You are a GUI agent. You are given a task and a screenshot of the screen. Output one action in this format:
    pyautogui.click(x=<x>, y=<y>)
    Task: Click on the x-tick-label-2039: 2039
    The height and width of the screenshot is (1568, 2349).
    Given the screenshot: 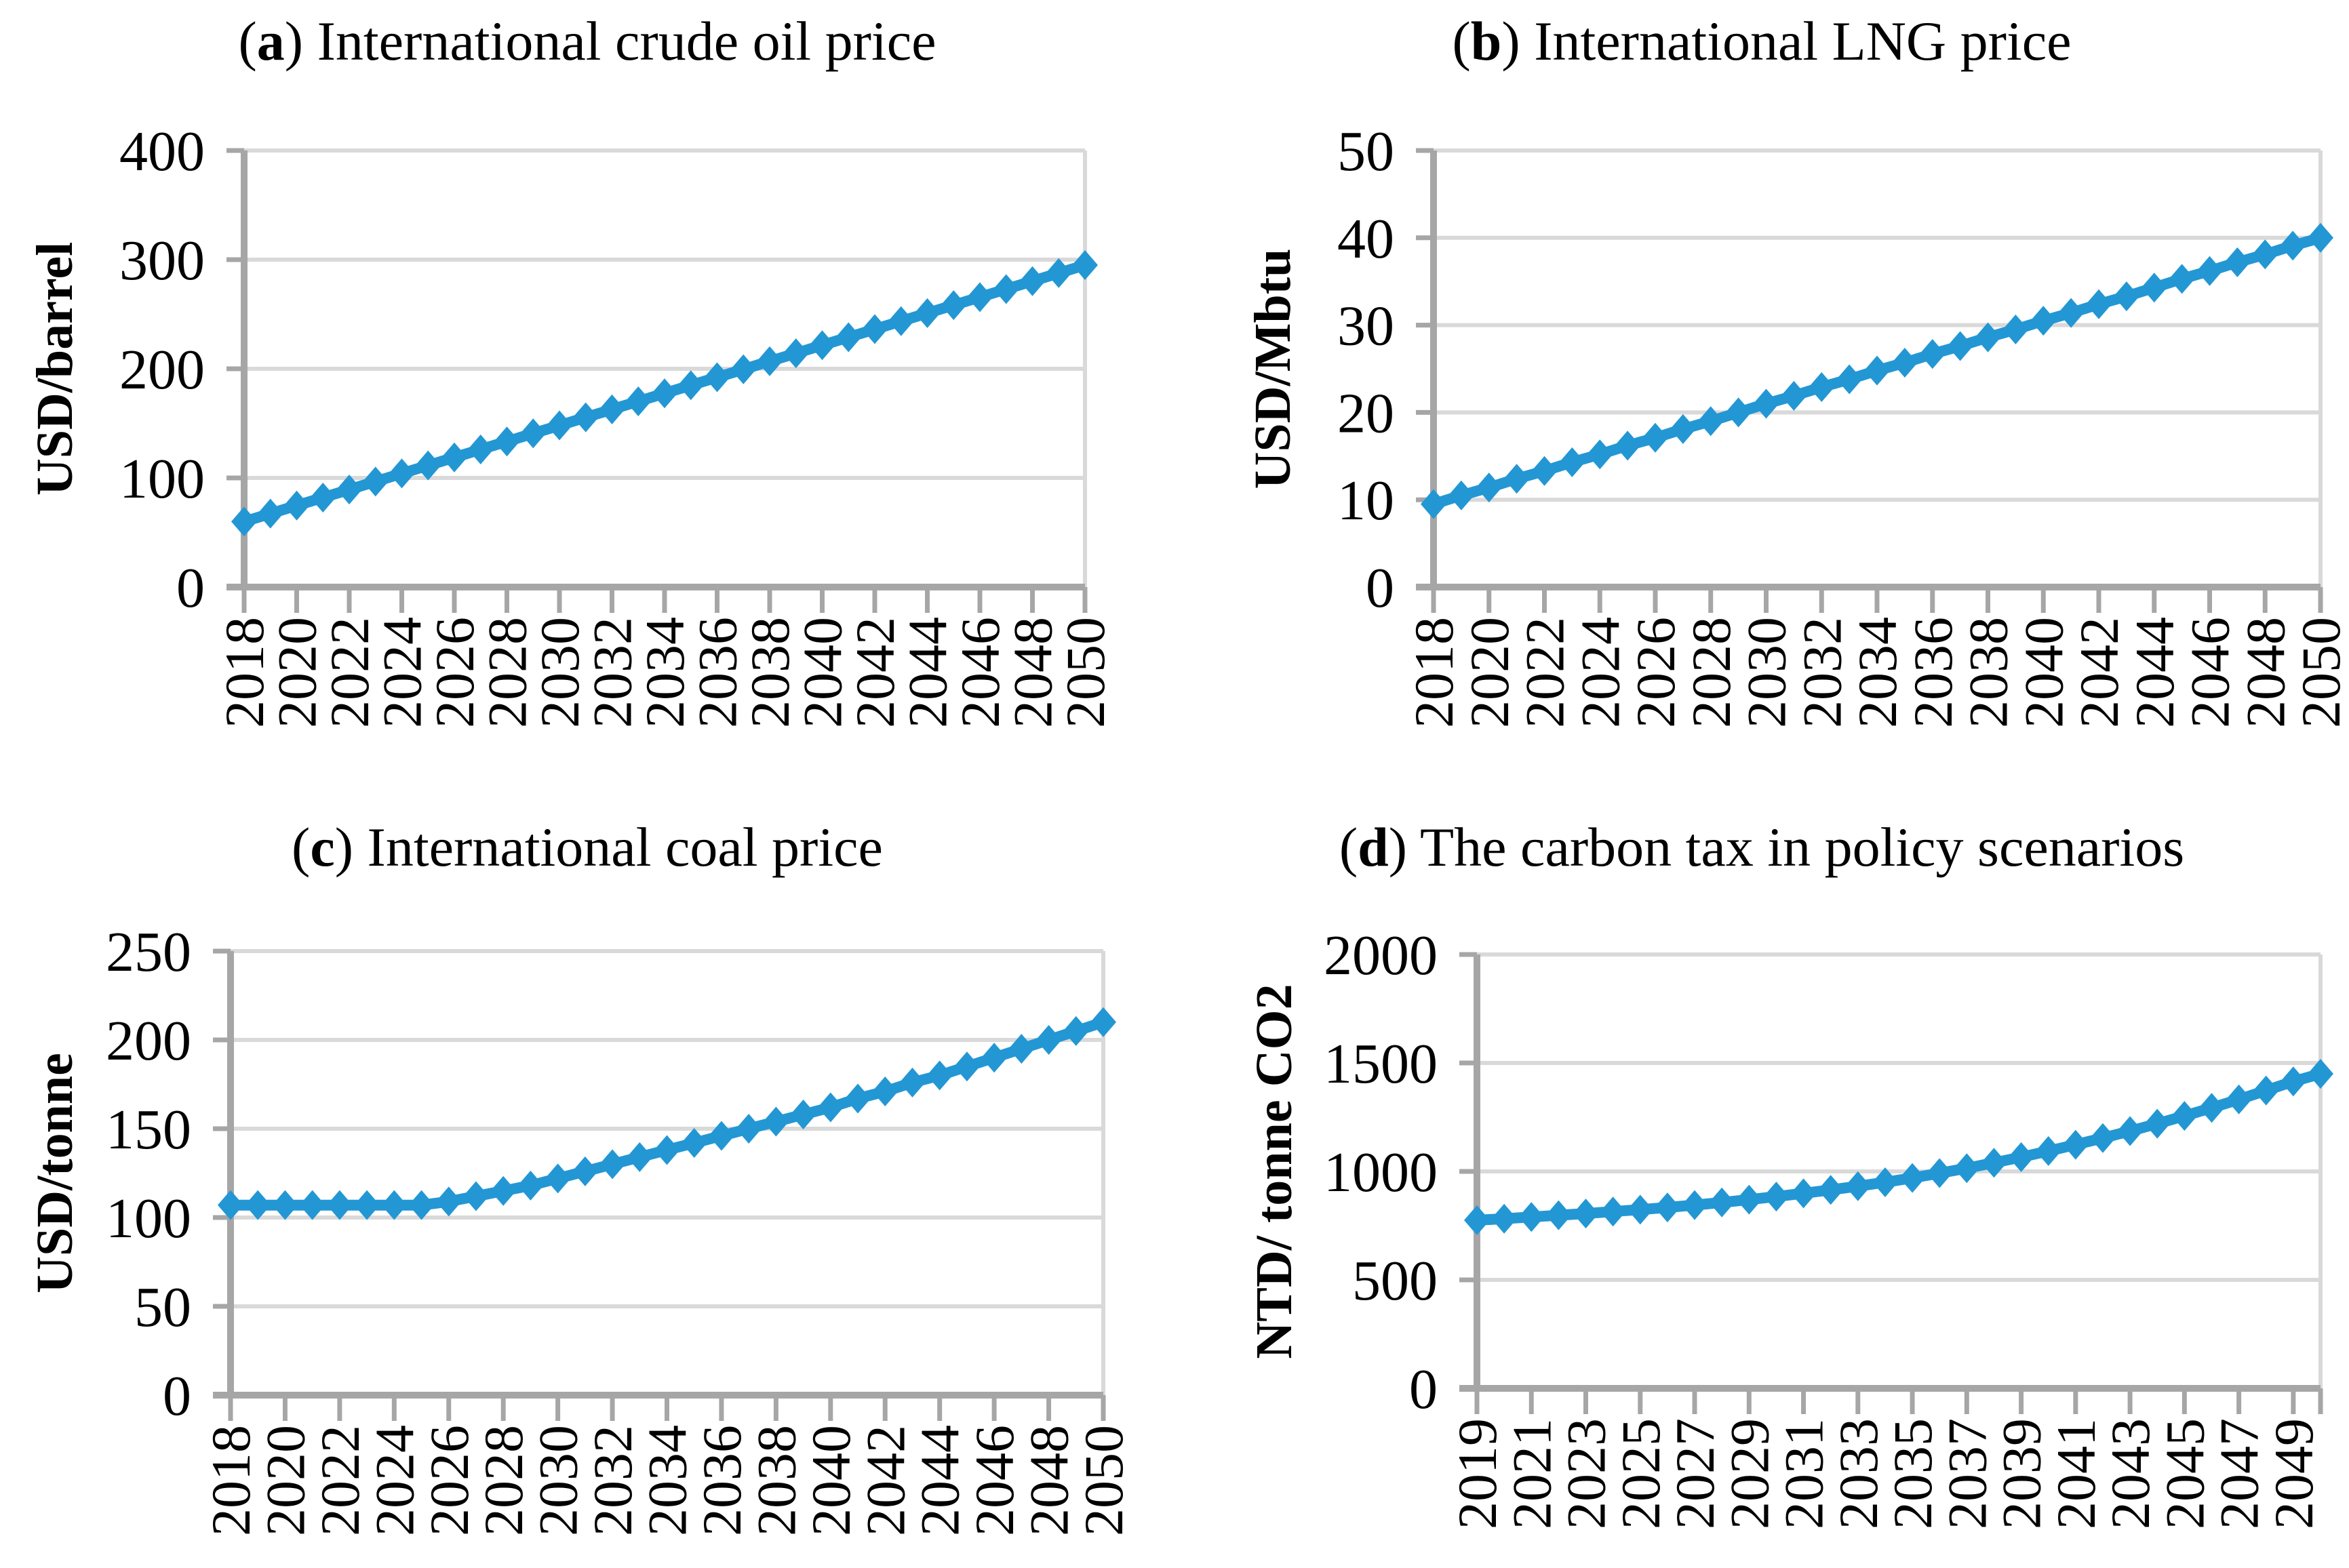 What is the action you would take?
    pyautogui.click(x=2022, y=1474)
    